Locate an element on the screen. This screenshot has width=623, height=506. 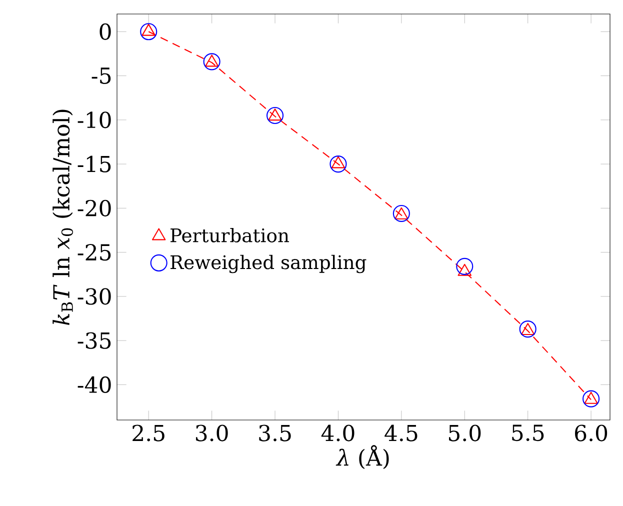
x-tick-label: 4.0 is located at coordinates (337, 433).